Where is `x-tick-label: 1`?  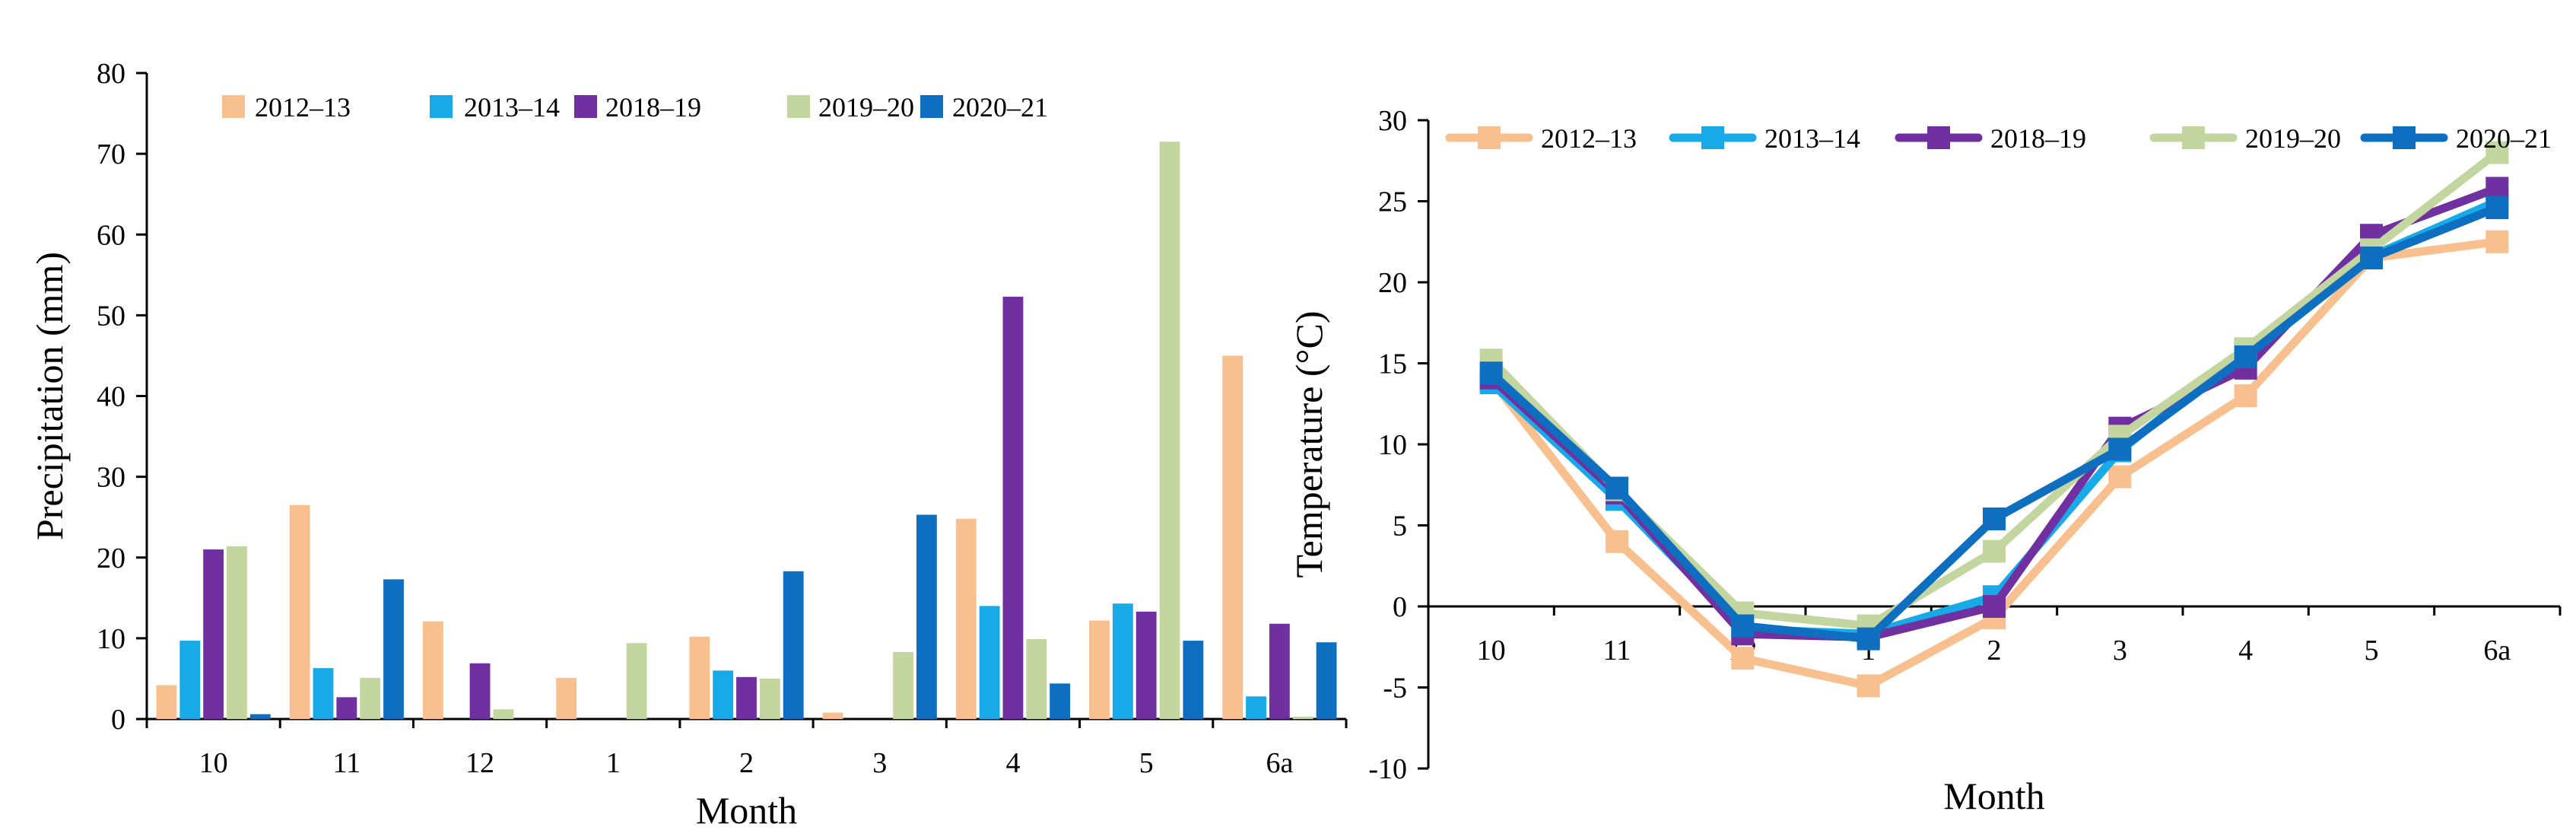 x-tick-label: 1 is located at coordinates (613, 763).